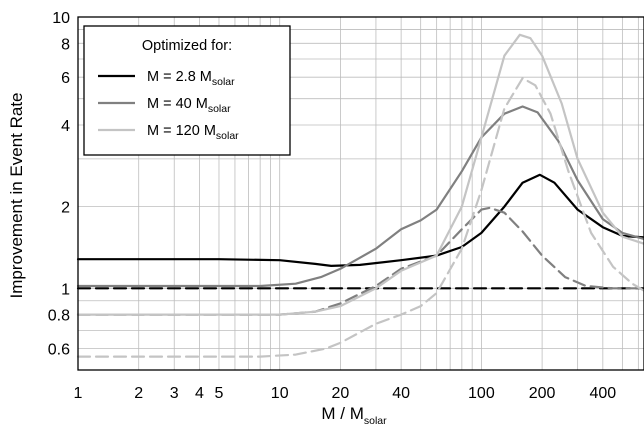 The height and width of the screenshot is (430, 644). I want to click on x-tick-label: 400, so click(602, 393).